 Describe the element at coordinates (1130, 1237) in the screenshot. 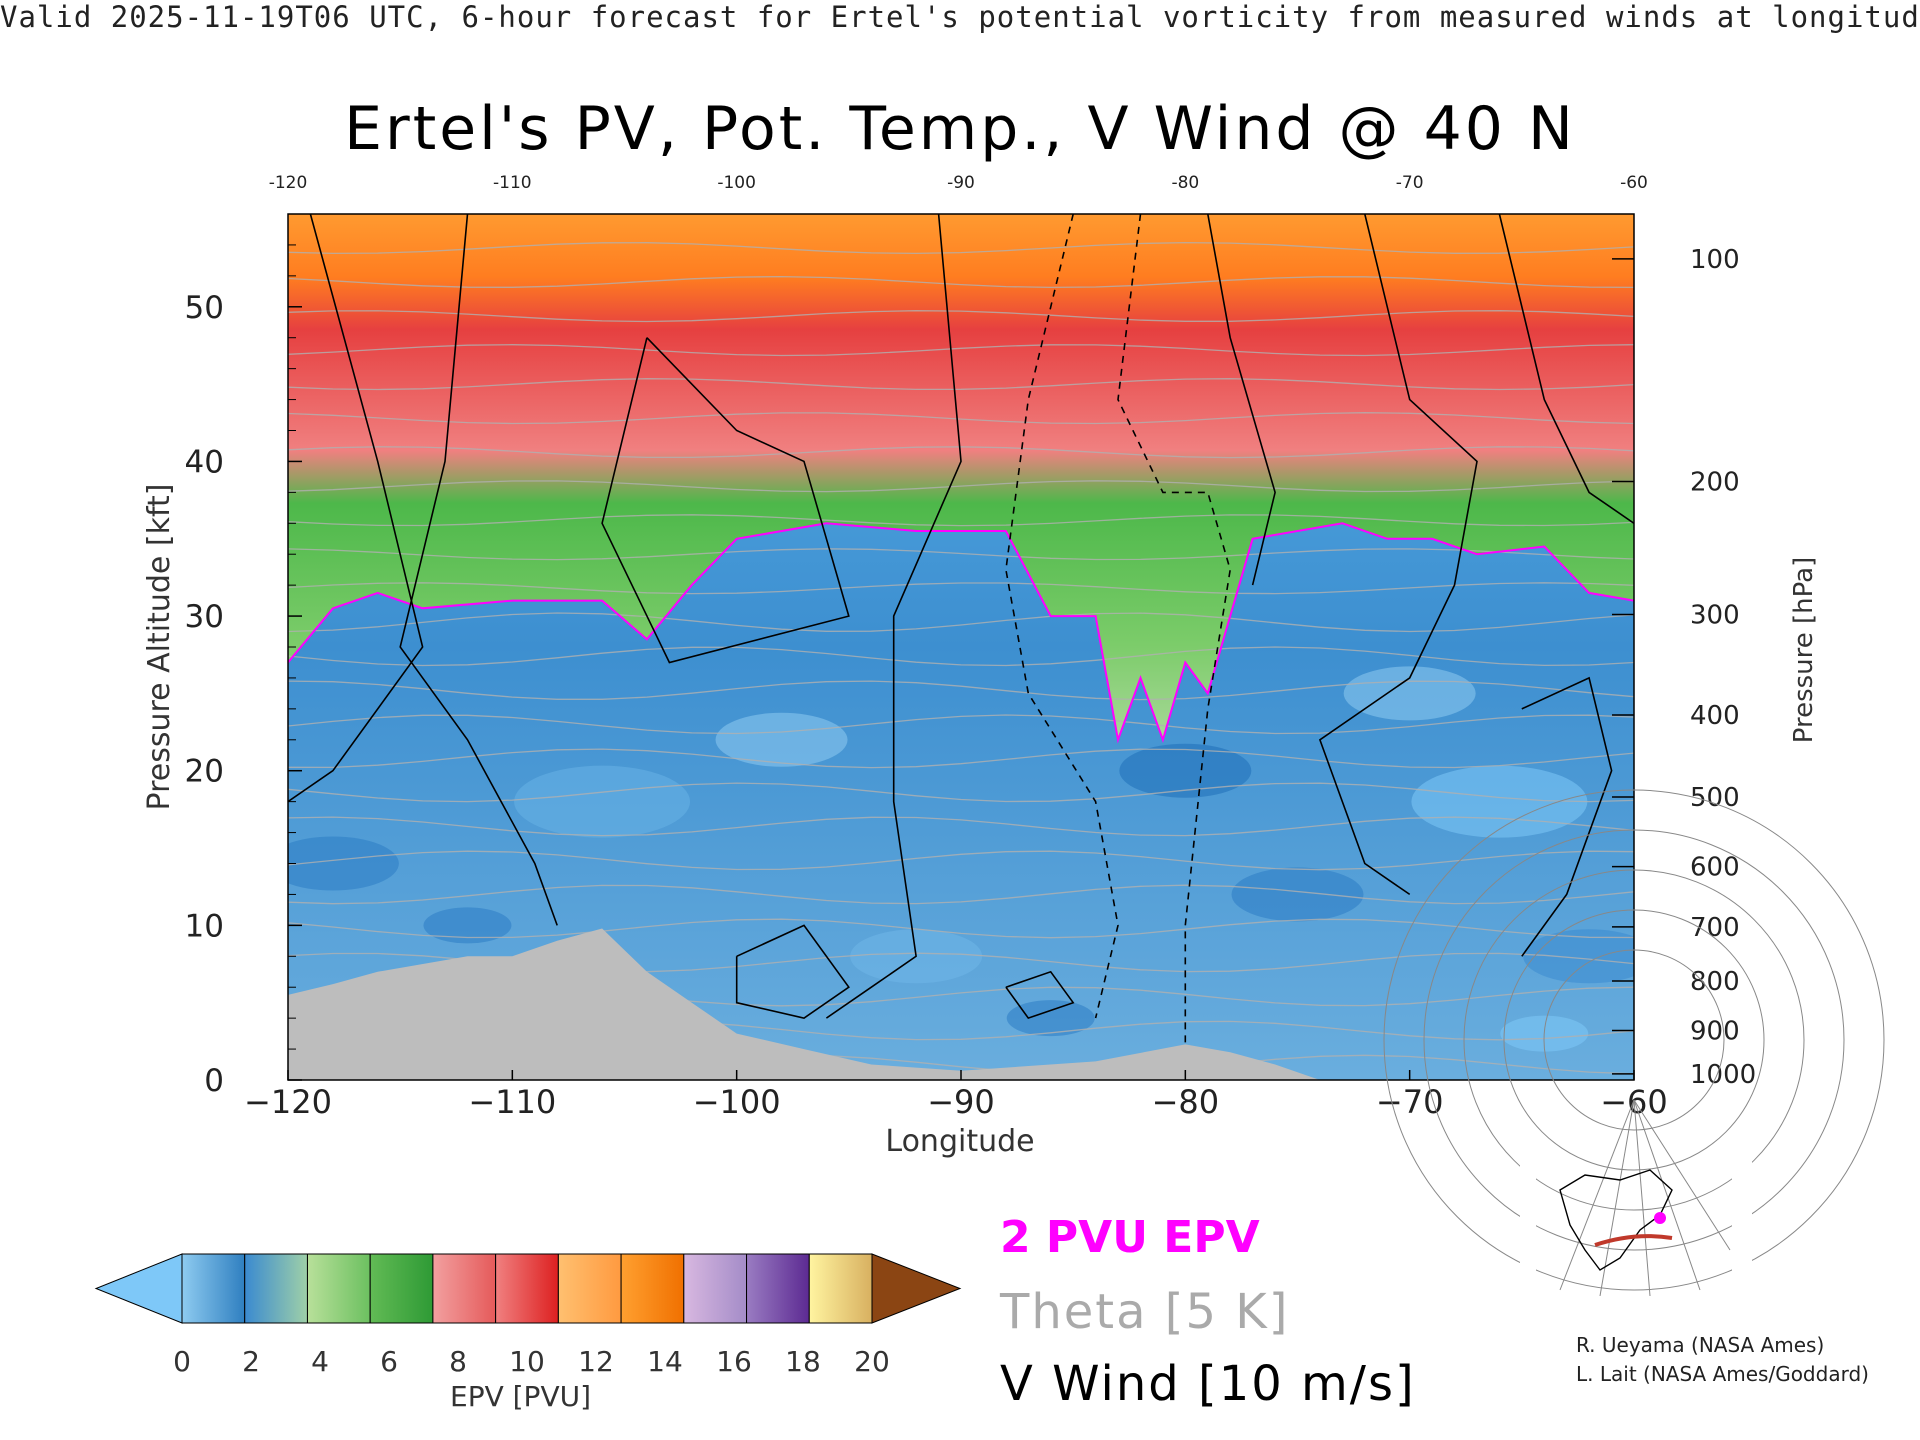

I see `legend-epv-contour: 2 PVU EPV` at that location.